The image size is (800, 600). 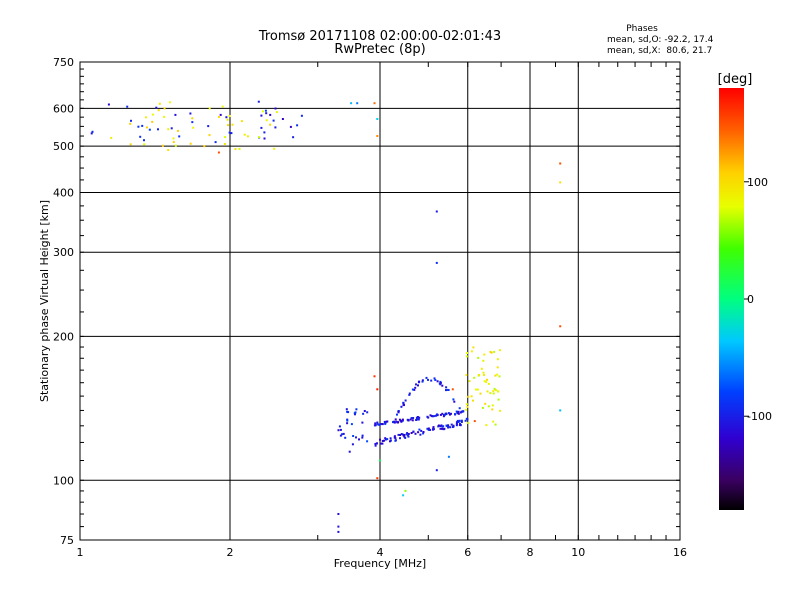 What do you see at coordinates (731, 299) in the screenshot?
I see `colorbar` at bounding box center [731, 299].